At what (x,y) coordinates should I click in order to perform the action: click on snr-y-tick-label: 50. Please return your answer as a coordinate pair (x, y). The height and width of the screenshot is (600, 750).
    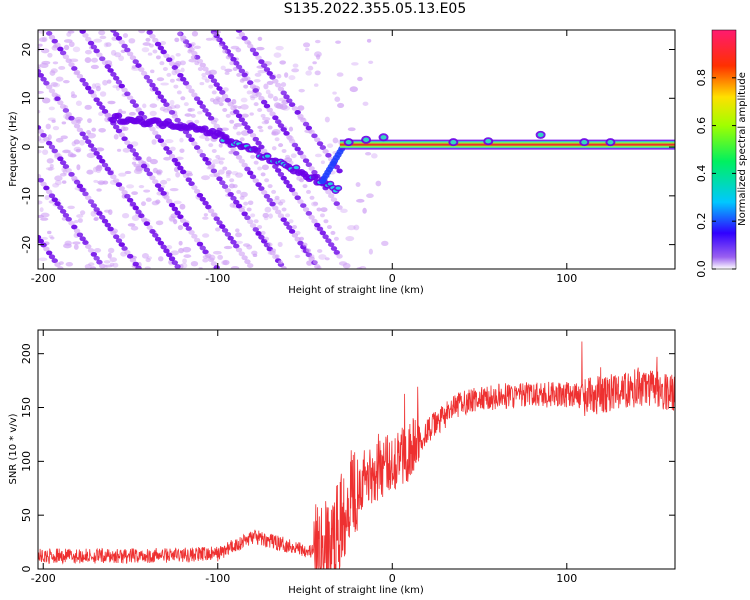
    Looking at the image, I should click on (26, 515).